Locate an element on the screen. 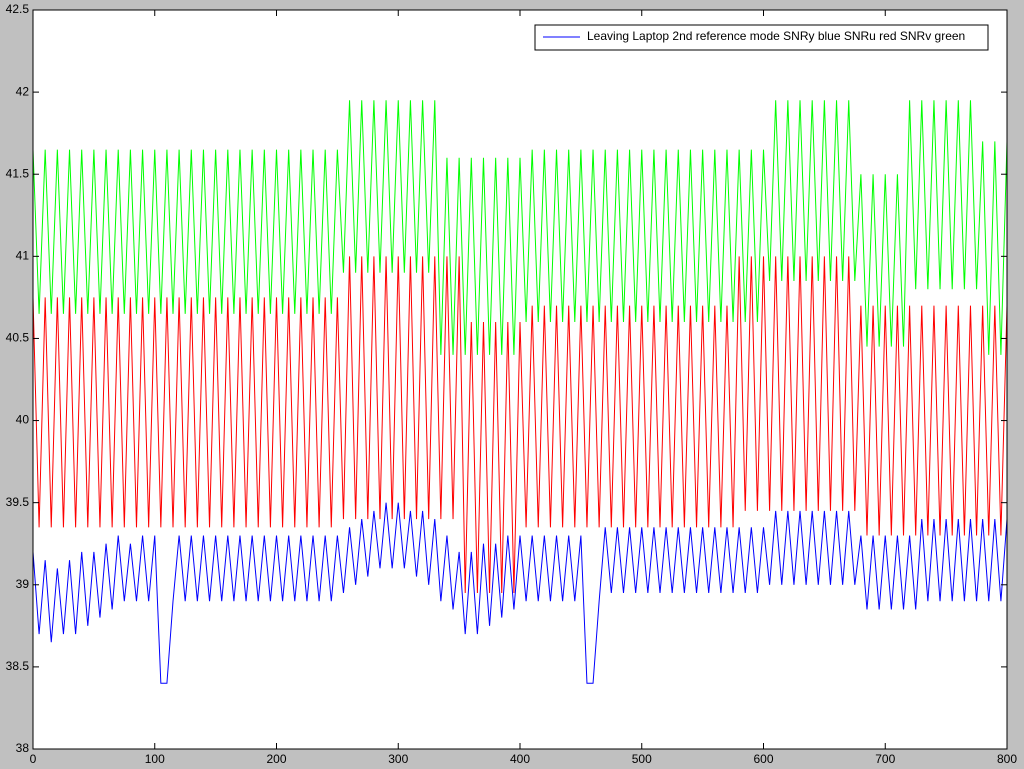  x-tick-label: 400 is located at coordinates (520, 759).